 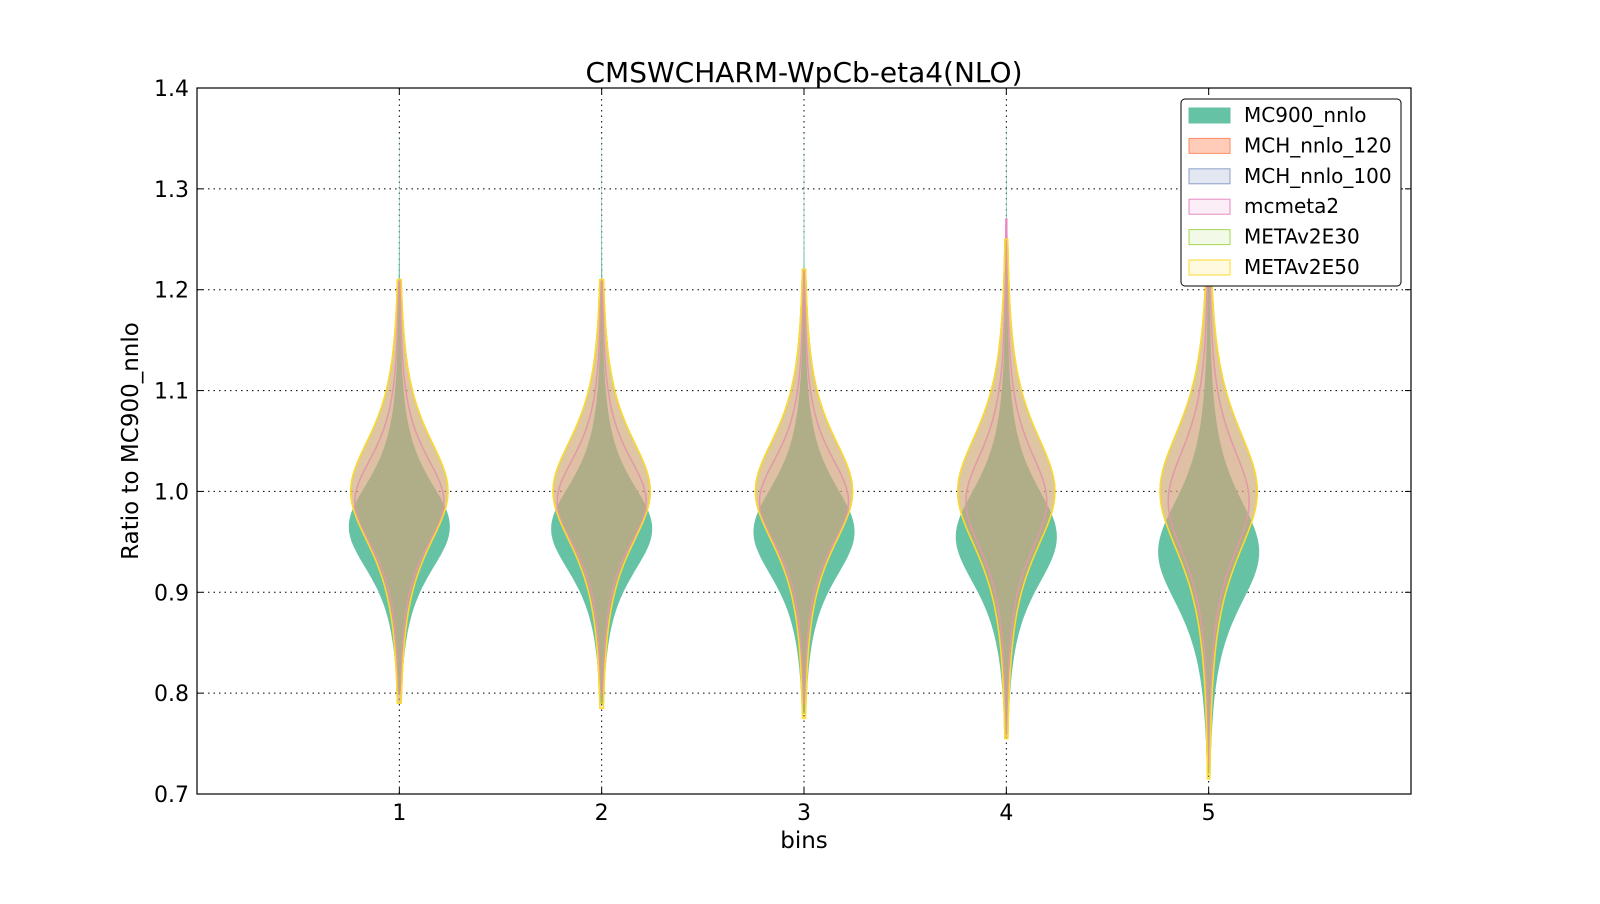 I want to click on legend-label: MC900_nnlo, so click(x=1305, y=115).